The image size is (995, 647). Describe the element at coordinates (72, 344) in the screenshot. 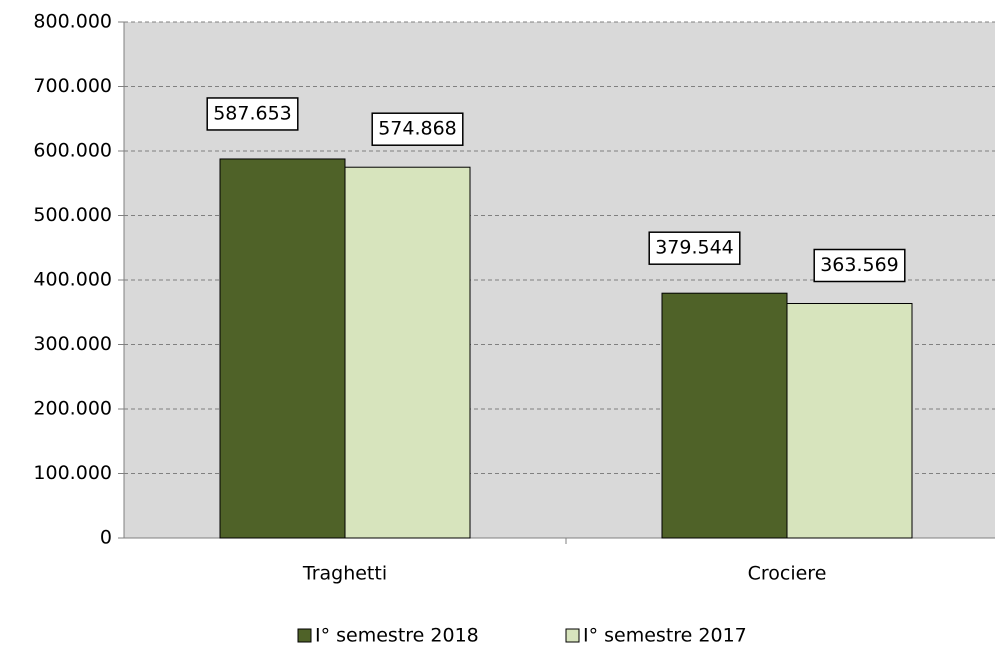

I see `y-tick-label: 300.000` at that location.